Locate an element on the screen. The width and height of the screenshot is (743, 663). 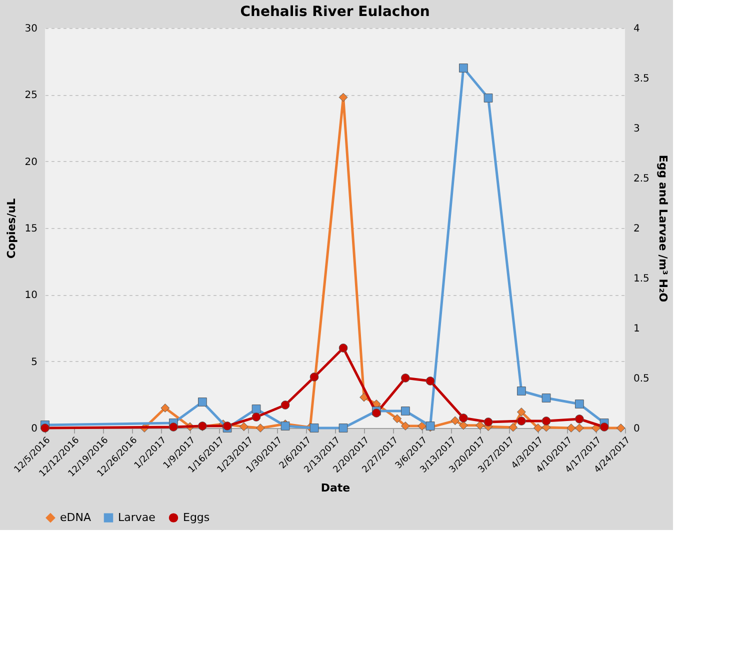
y2-tick-label: 3.5 is located at coordinates (642, 79).